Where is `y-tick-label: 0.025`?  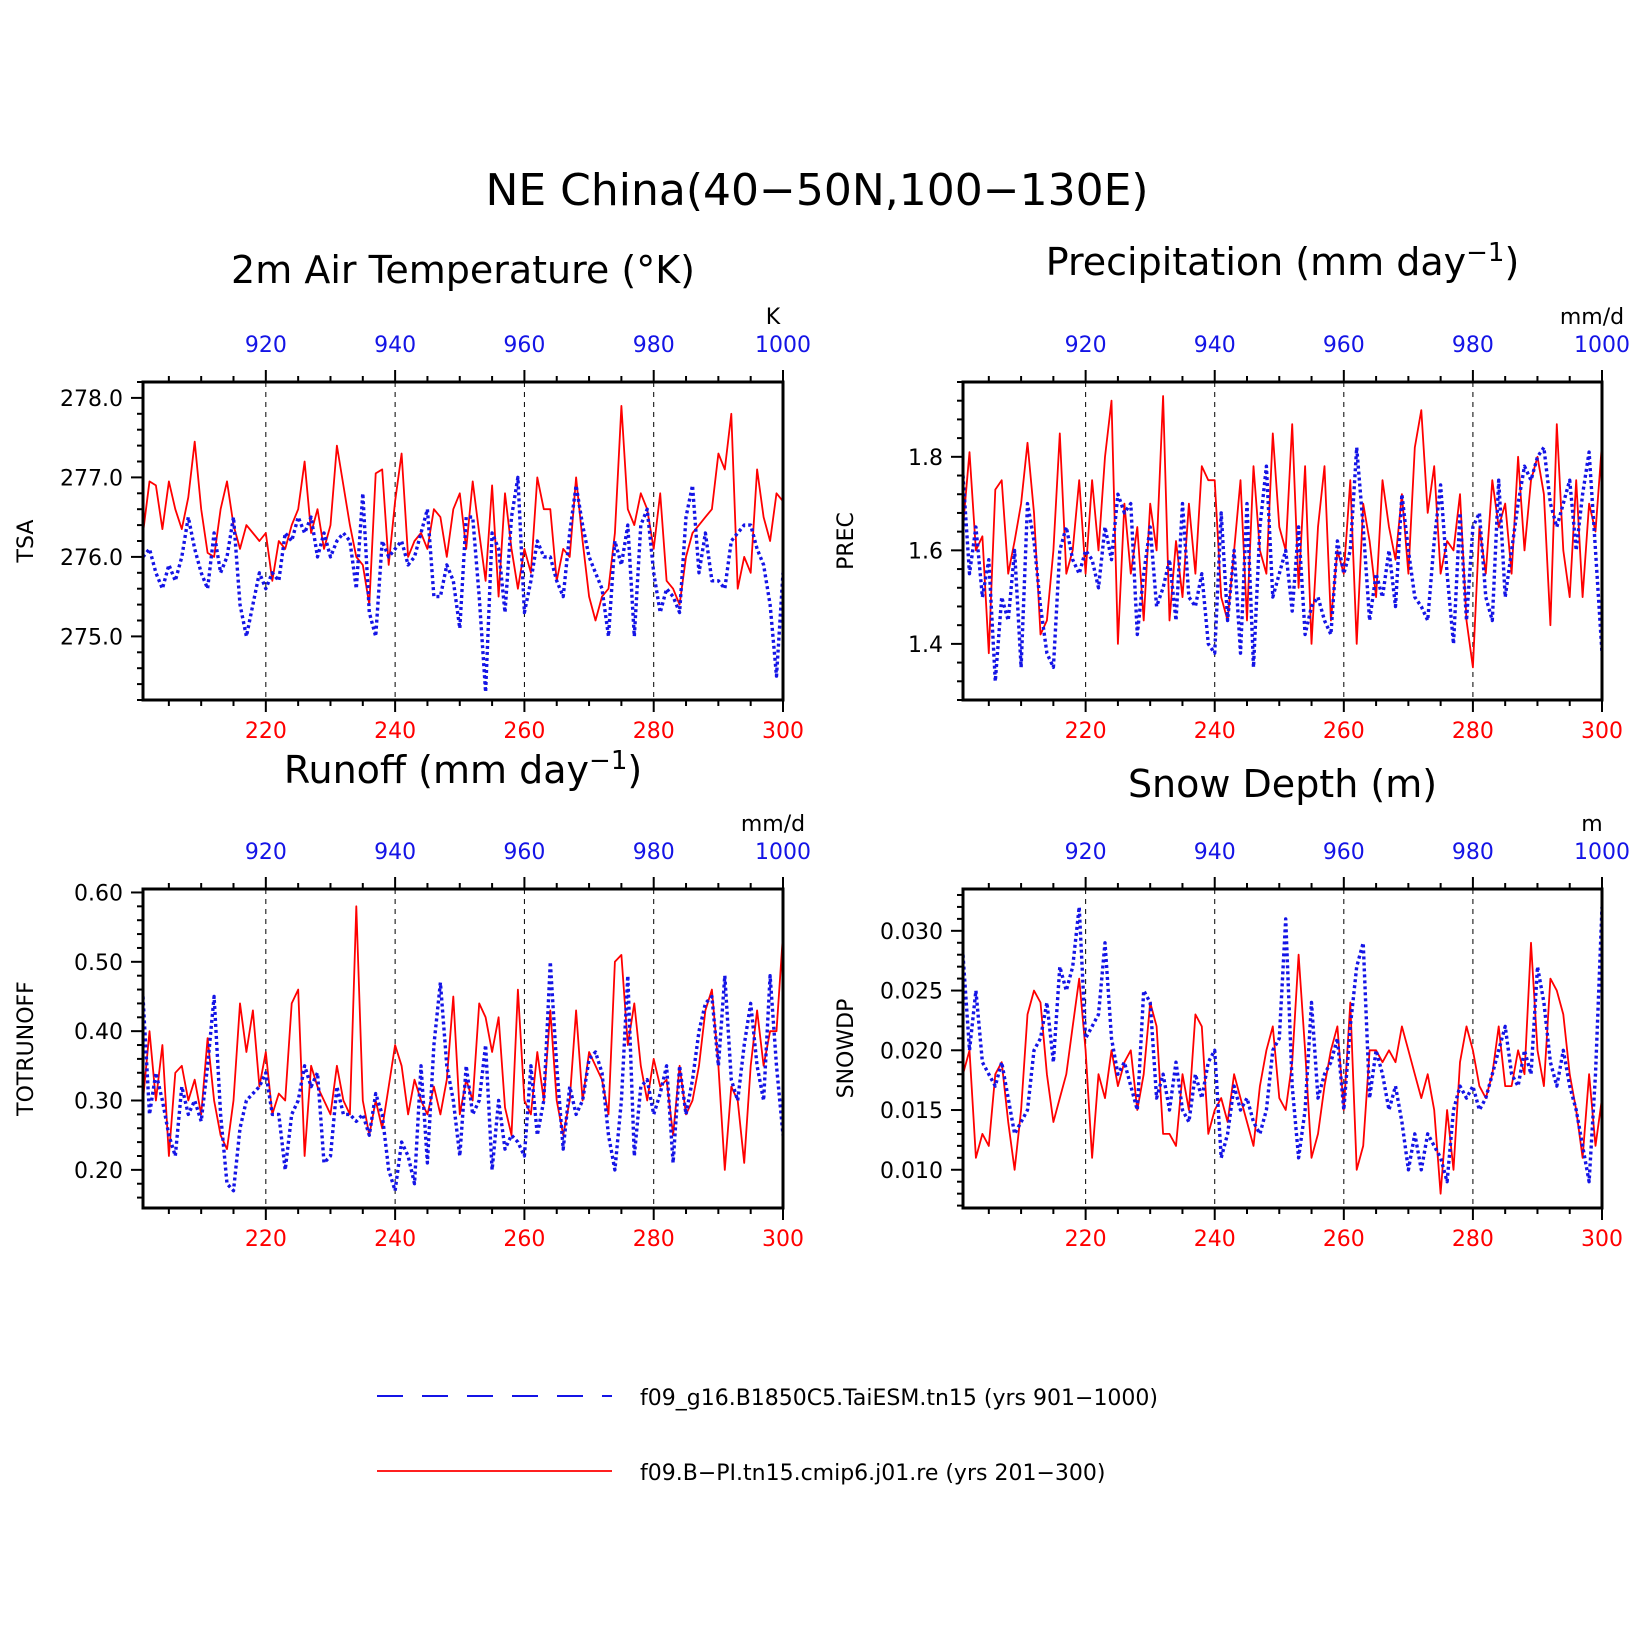
y-tick-label: 0.025 is located at coordinates (911, 992).